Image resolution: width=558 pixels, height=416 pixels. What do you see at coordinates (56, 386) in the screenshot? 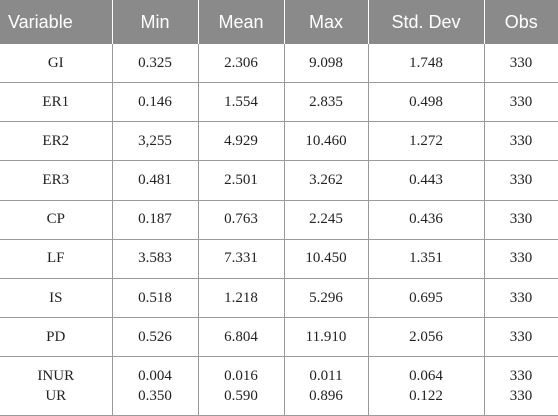
I see `cell-variable: INUR UR` at bounding box center [56, 386].